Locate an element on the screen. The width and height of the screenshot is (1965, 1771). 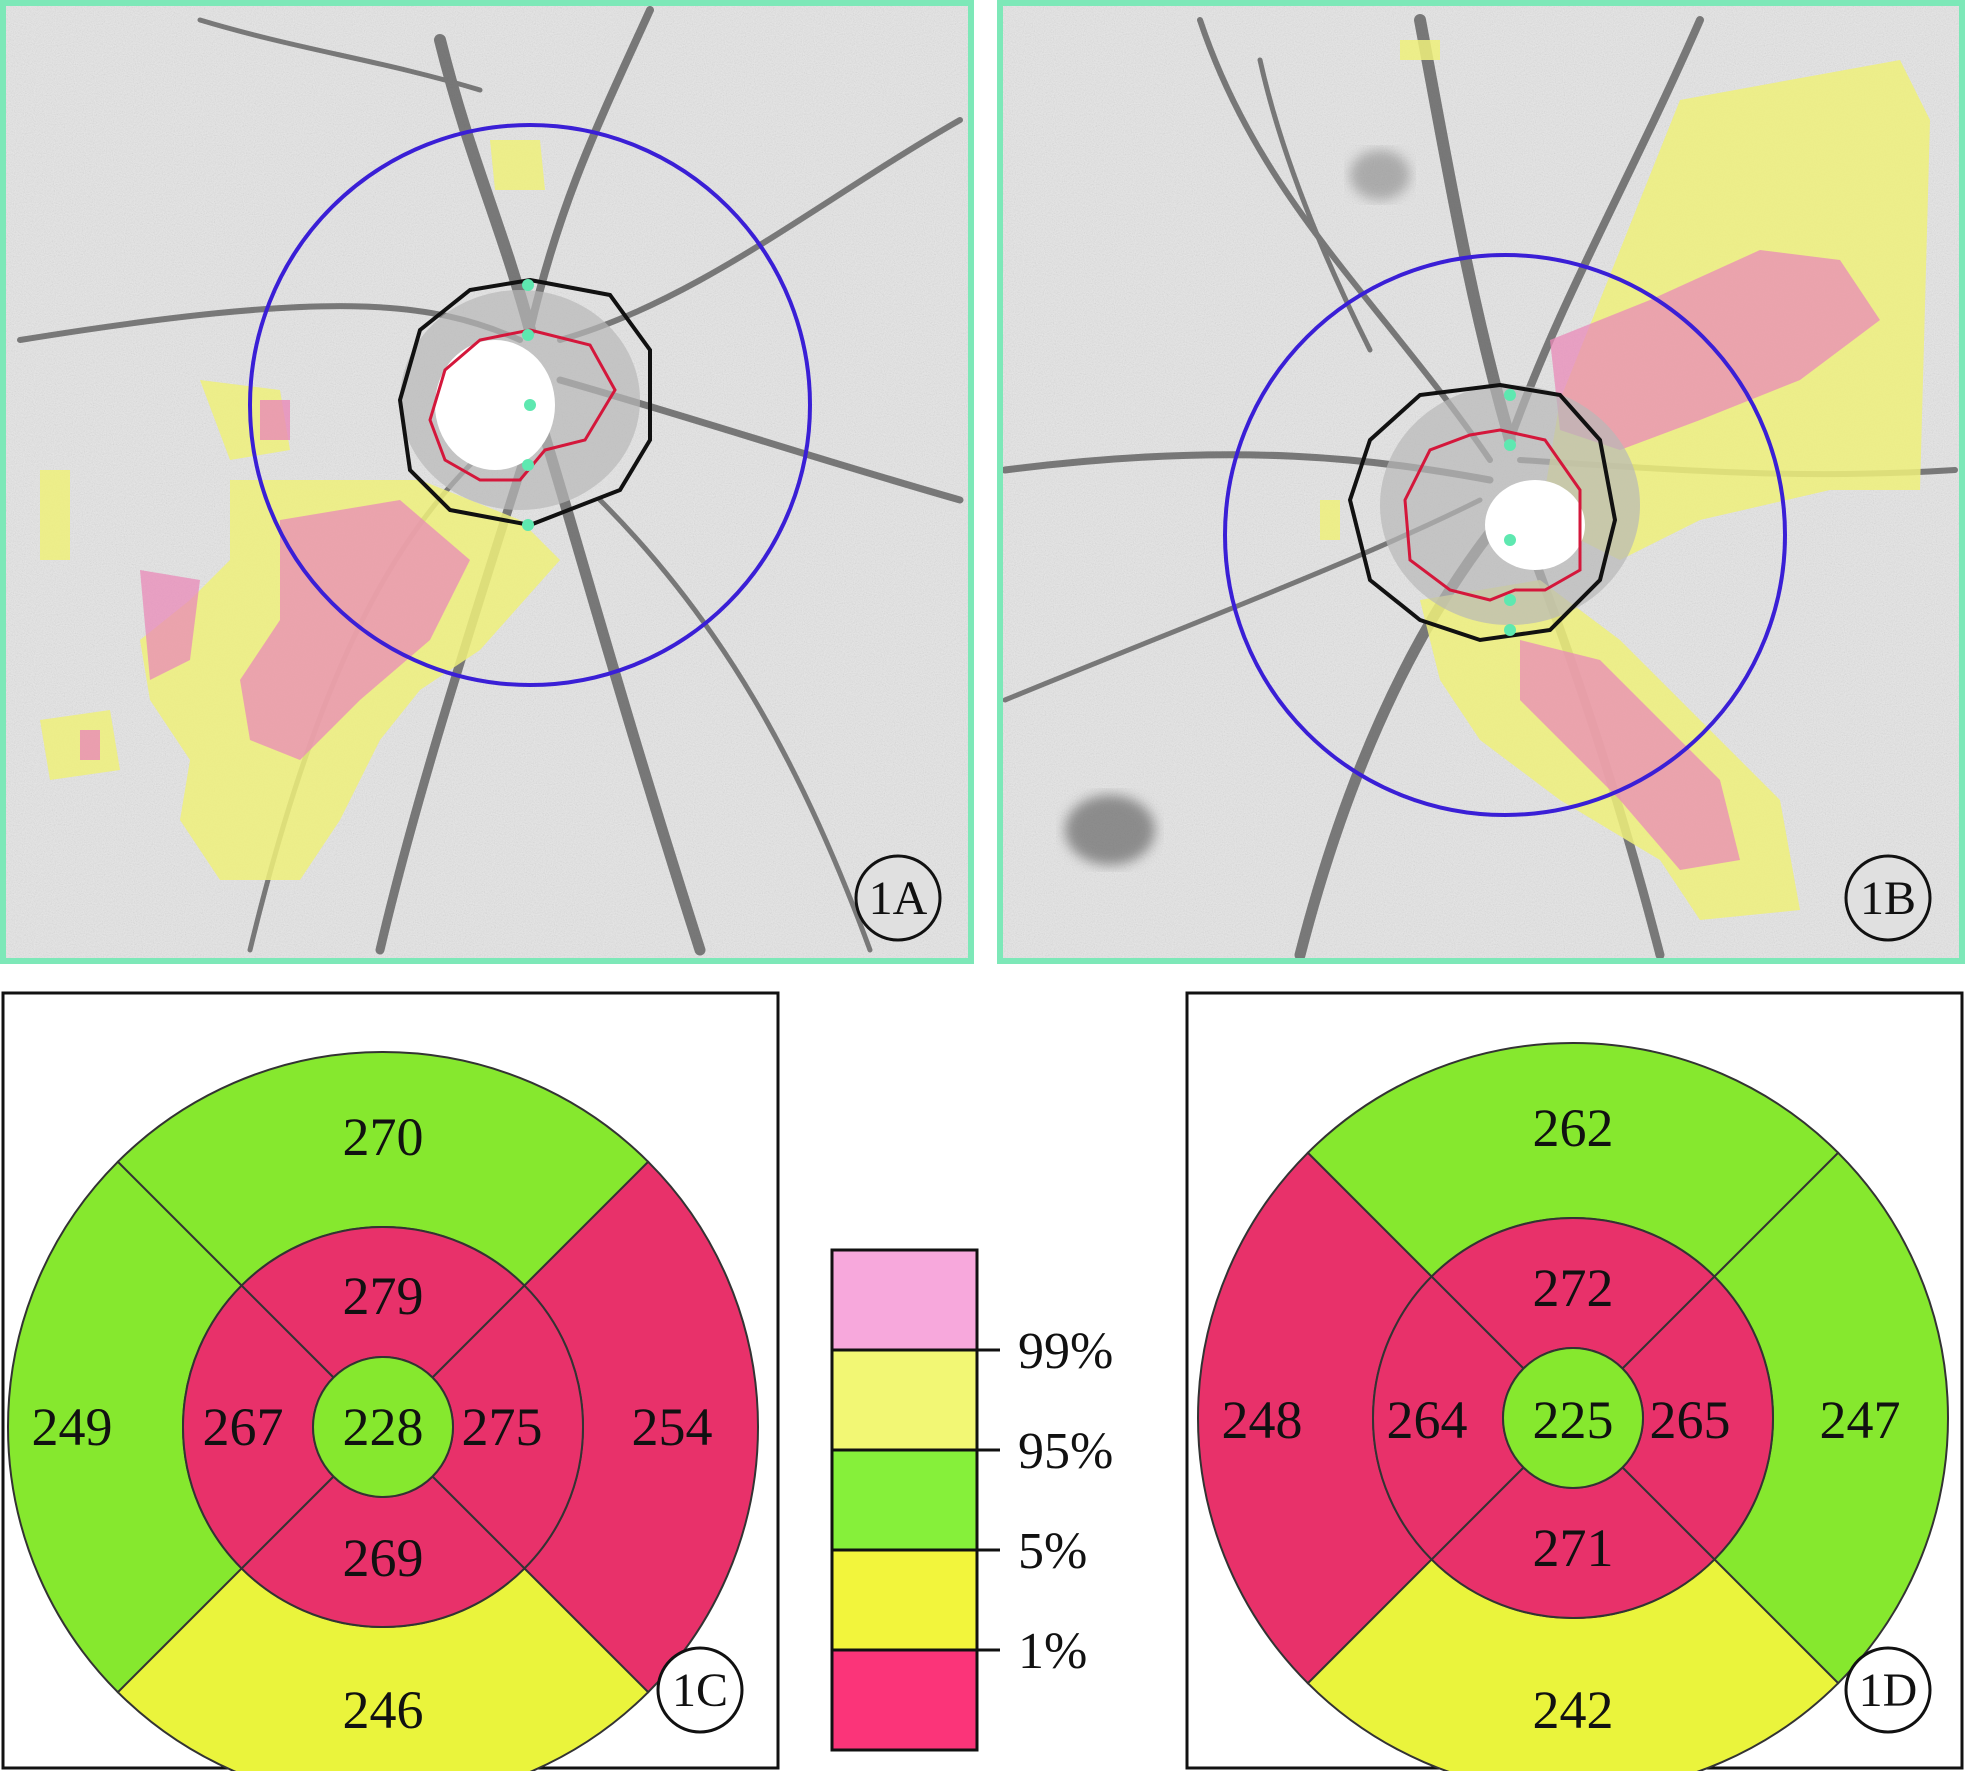
panel-badge-1a is located at coordinates (898, 898).